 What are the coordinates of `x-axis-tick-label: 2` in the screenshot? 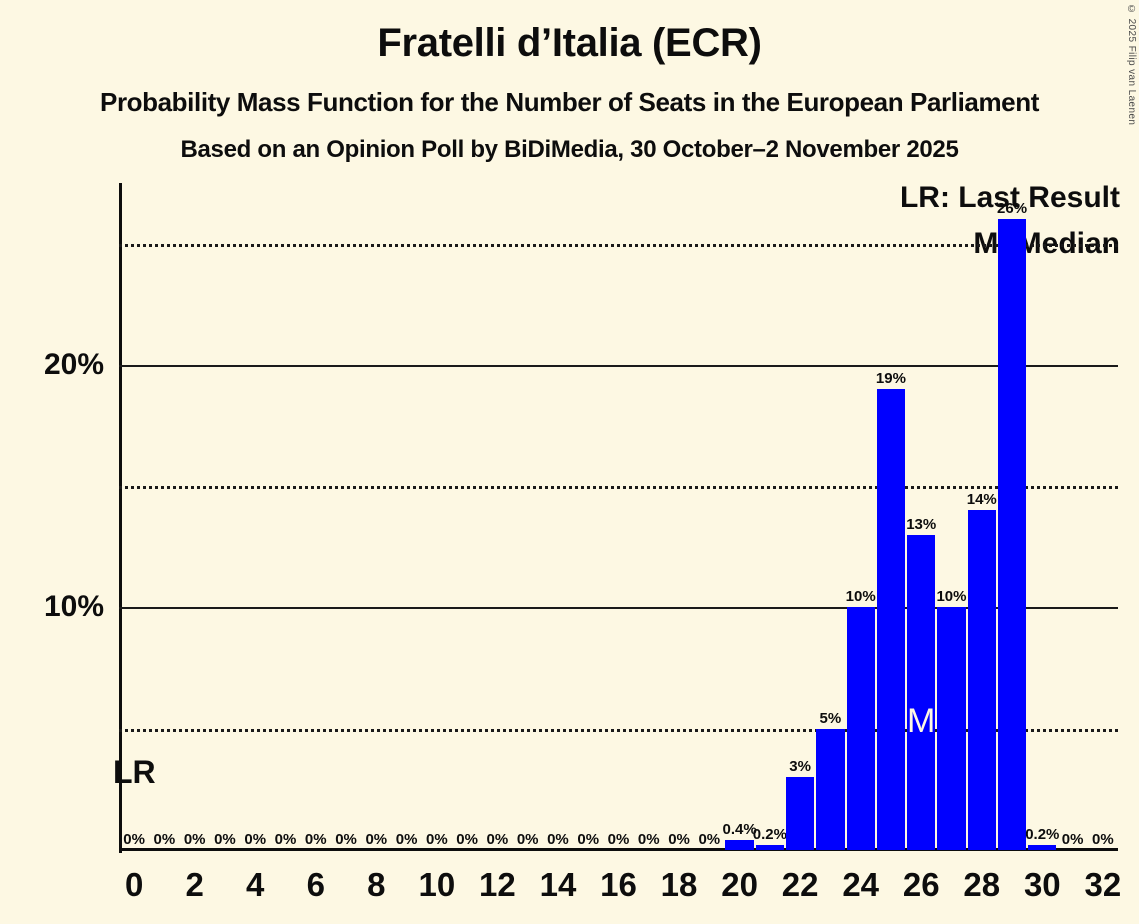 It's located at (194, 884).